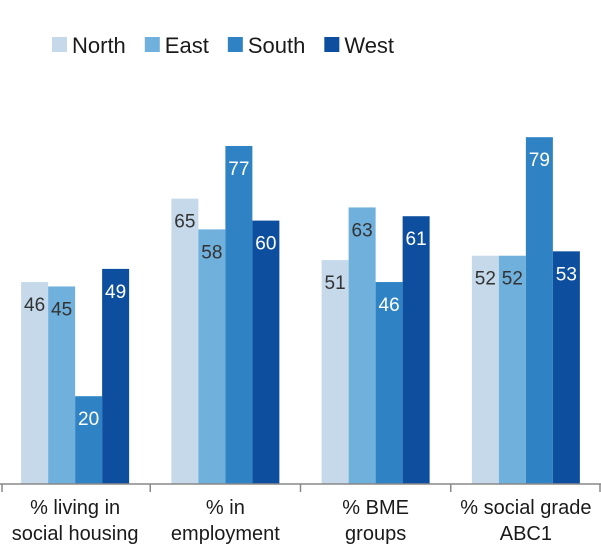 The image size is (601, 548). What do you see at coordinates (539, 160) in the screenshot?
I see `data-label: 79` at bounding box center [539, 160].